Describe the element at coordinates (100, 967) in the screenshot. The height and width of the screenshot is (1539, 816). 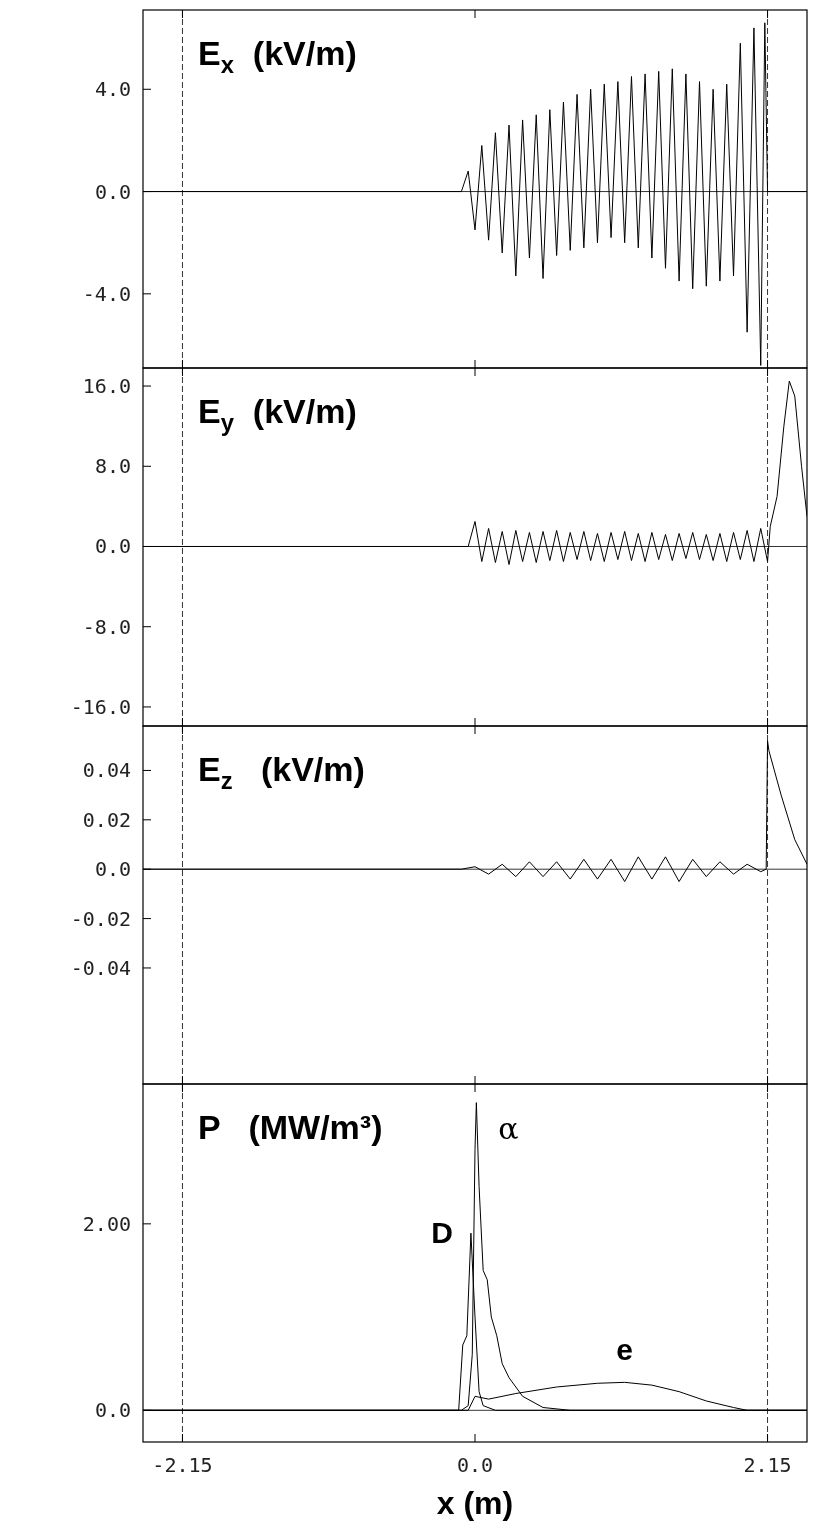
I see `y-tick-label: -0.04` at that location.